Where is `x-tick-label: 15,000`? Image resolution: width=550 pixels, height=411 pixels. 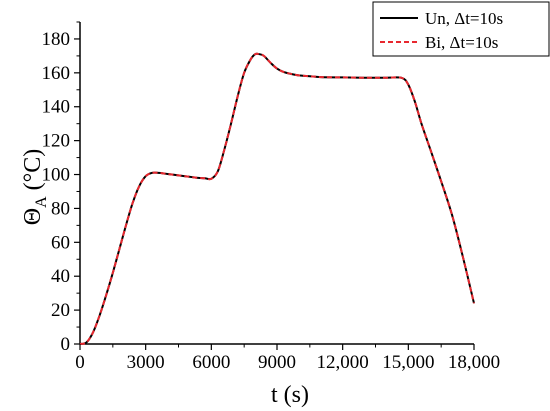 x-tick-label: 15,000 is located at coordinates (408, 362).